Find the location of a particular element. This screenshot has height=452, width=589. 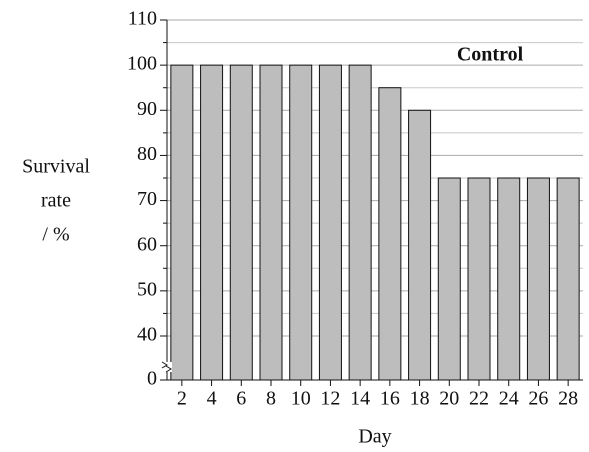

y-axis-label: / % is located at coordinates (55, 235).